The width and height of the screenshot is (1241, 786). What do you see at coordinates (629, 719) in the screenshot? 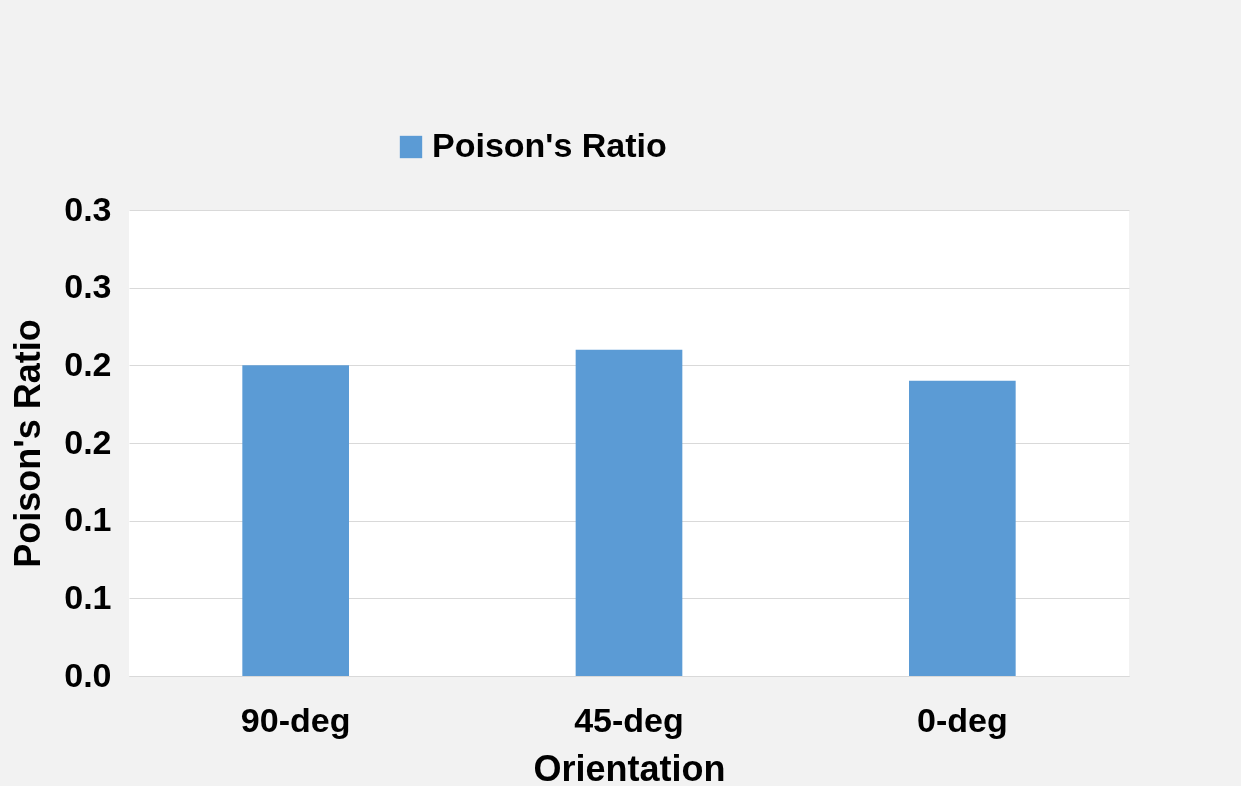
I see `x-tick-label: 45-deg` at bounding box center [629, 719].